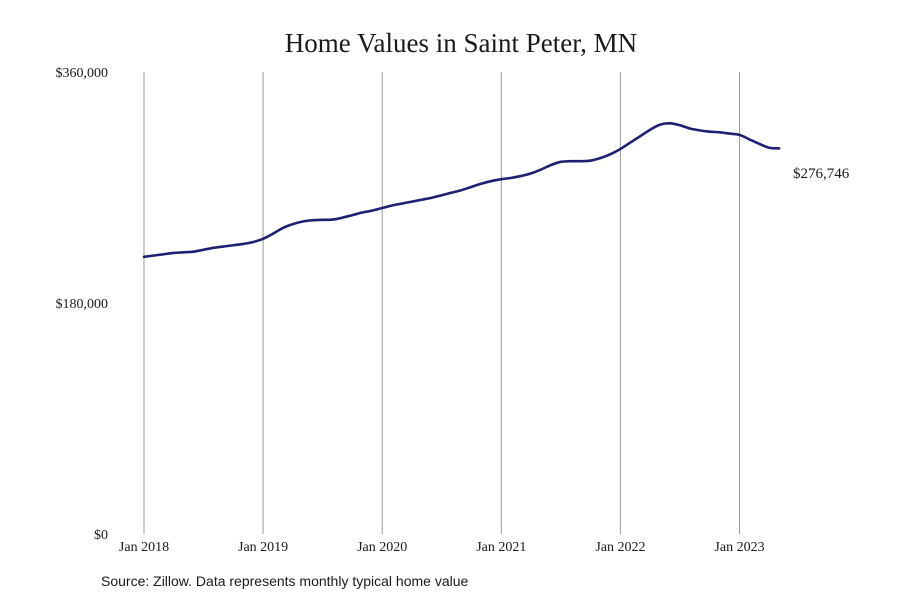 The height and width of the screenshot is (600, 900). What do you see at coordinates (101, 535) in the screenshot?
I see `y-tick-label: $0` at bounding box center [101, 535].